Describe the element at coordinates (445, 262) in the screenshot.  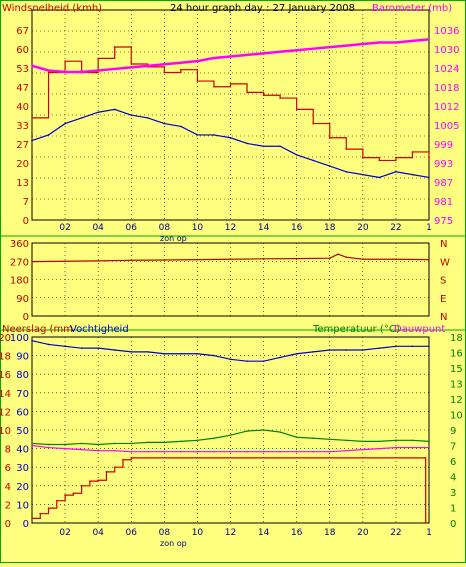
I see `compass-label: W` at that location.